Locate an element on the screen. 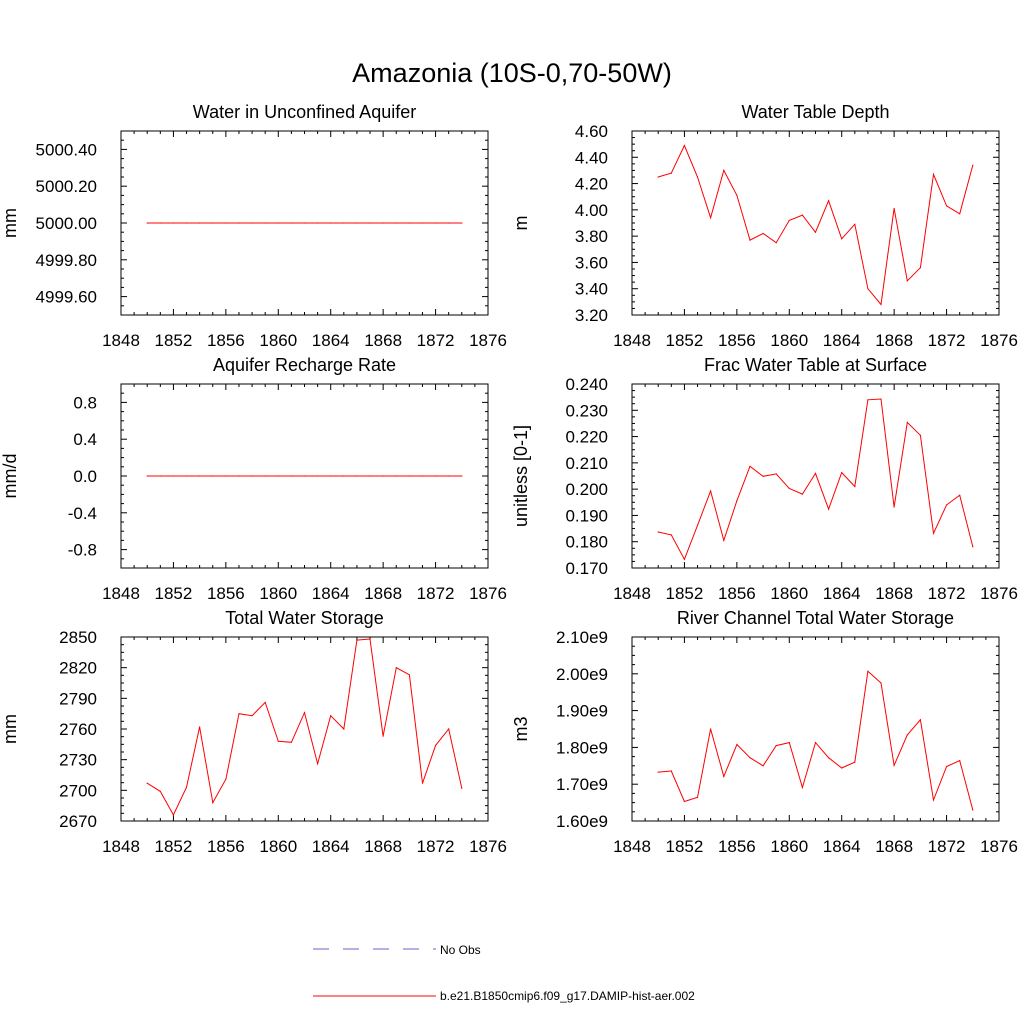 Image resolution: width=1024 pixels, height=1024 pixels. panel-title: Aquifer Recharge Rate is located at coordinates (304, 365).